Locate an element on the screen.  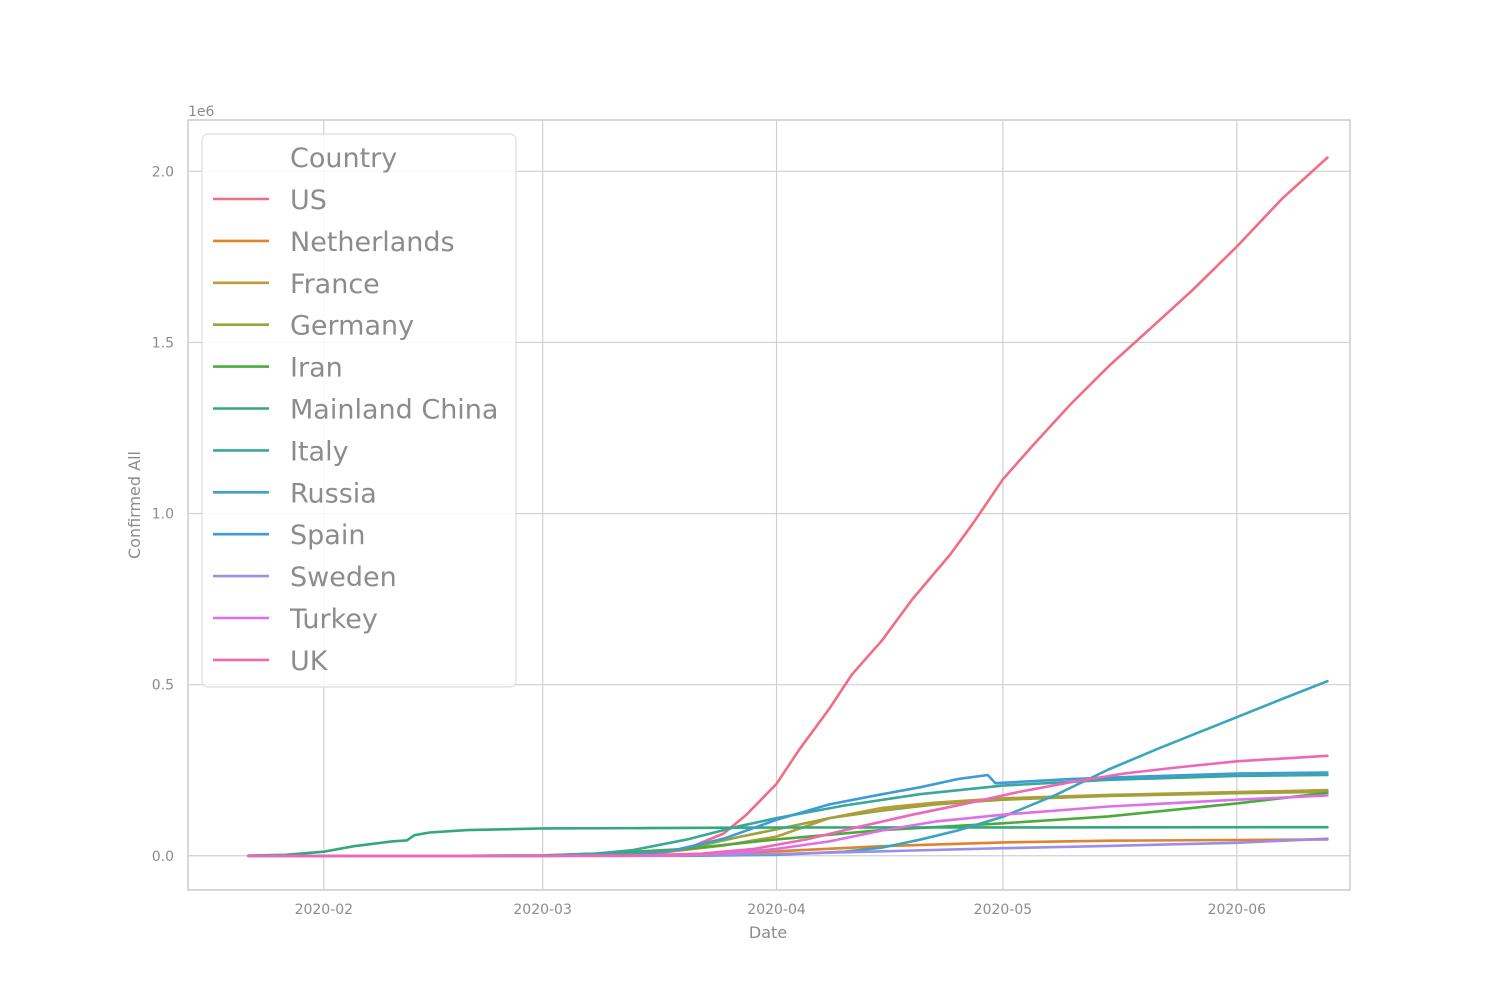
y-axis-label: Confirmed All is located at coordinates (134, 505).